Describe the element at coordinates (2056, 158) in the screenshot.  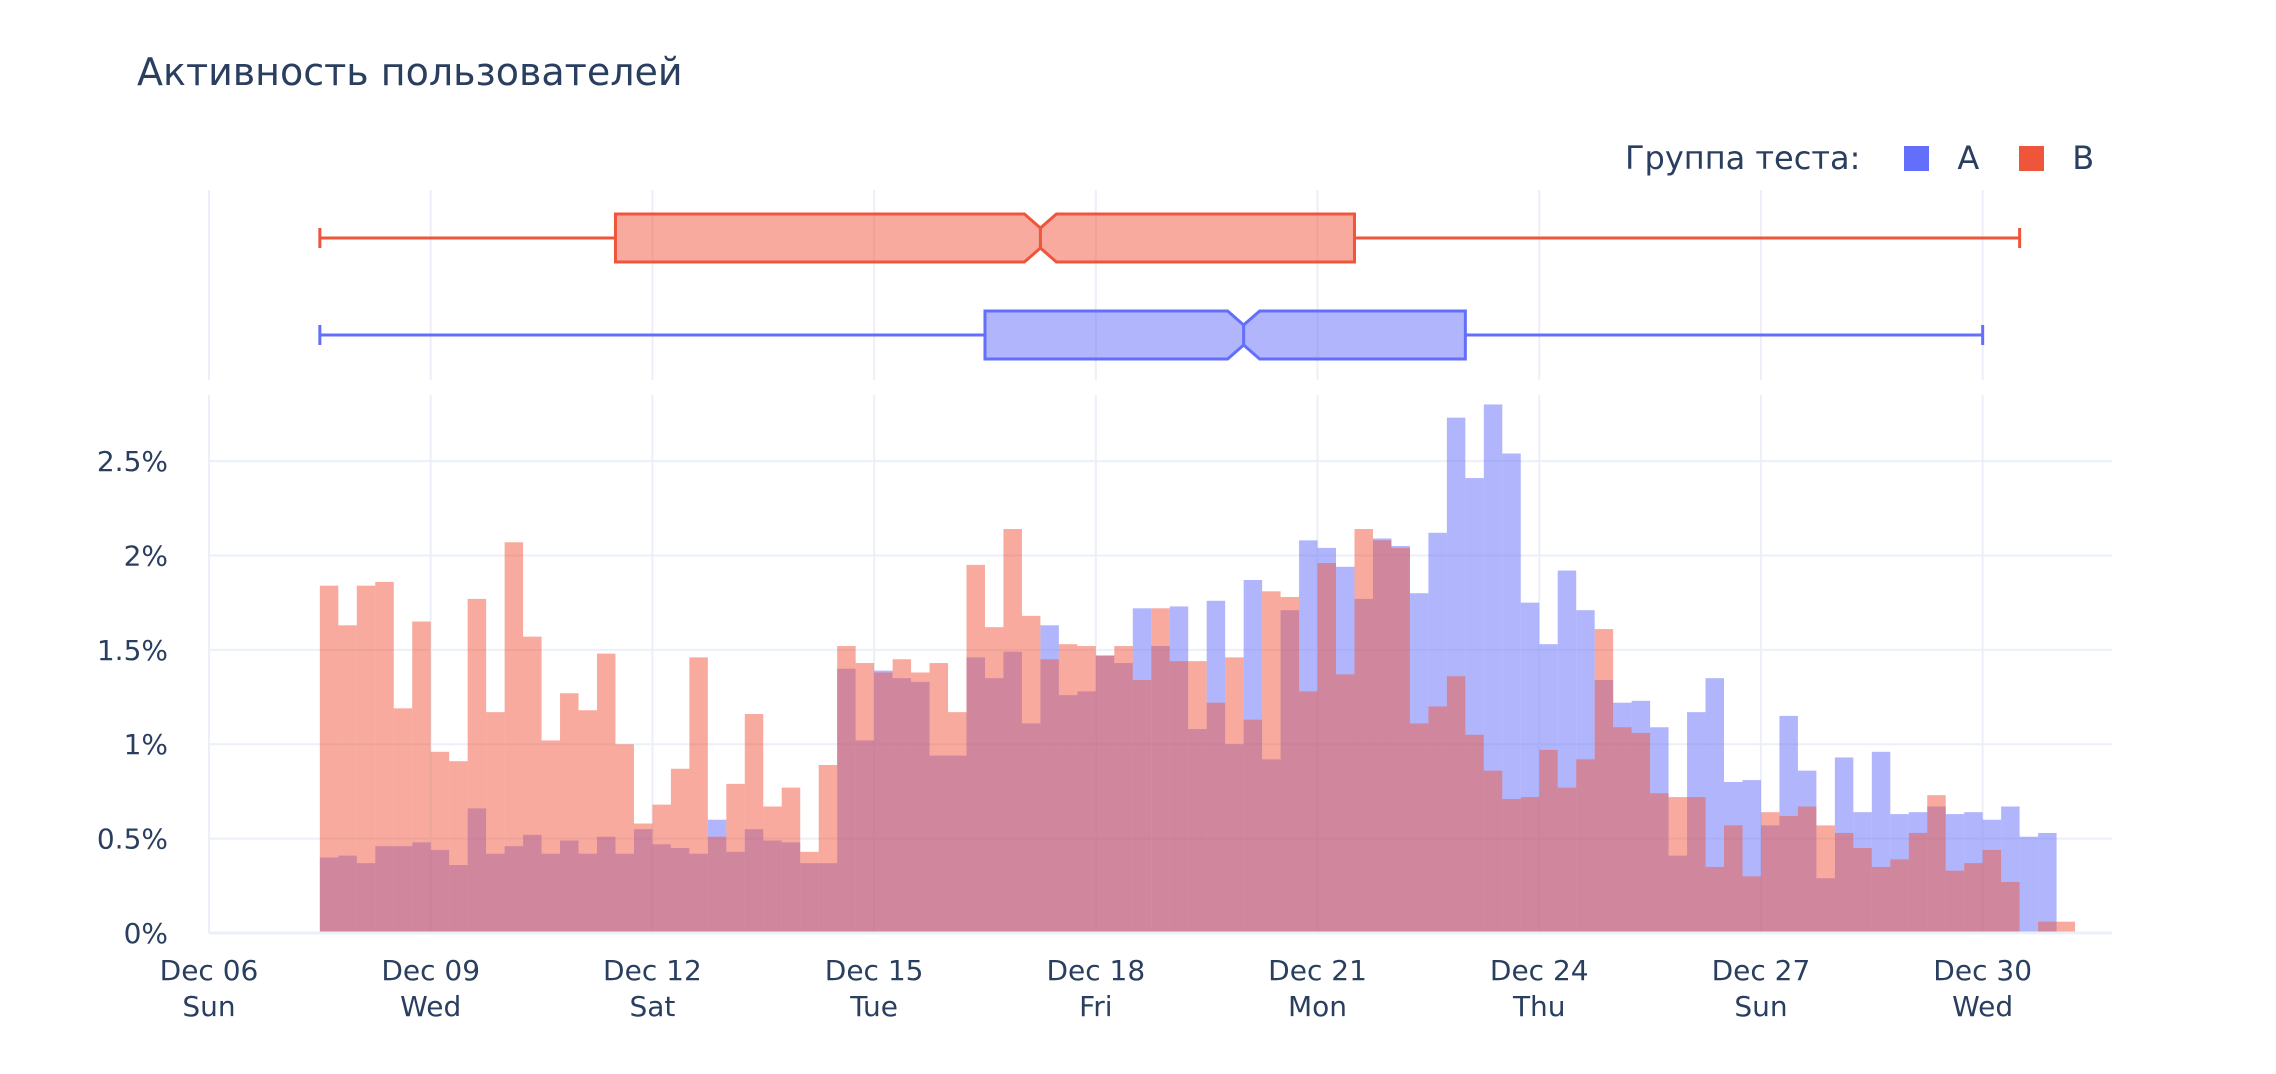
I see `legend-item-b: B` at that location.